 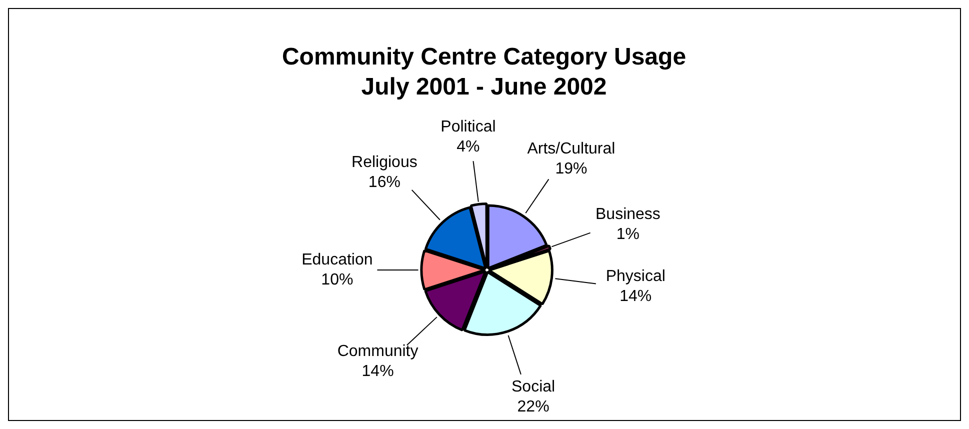 I want to click on data-label: 10%, so click(x=337, y=279).